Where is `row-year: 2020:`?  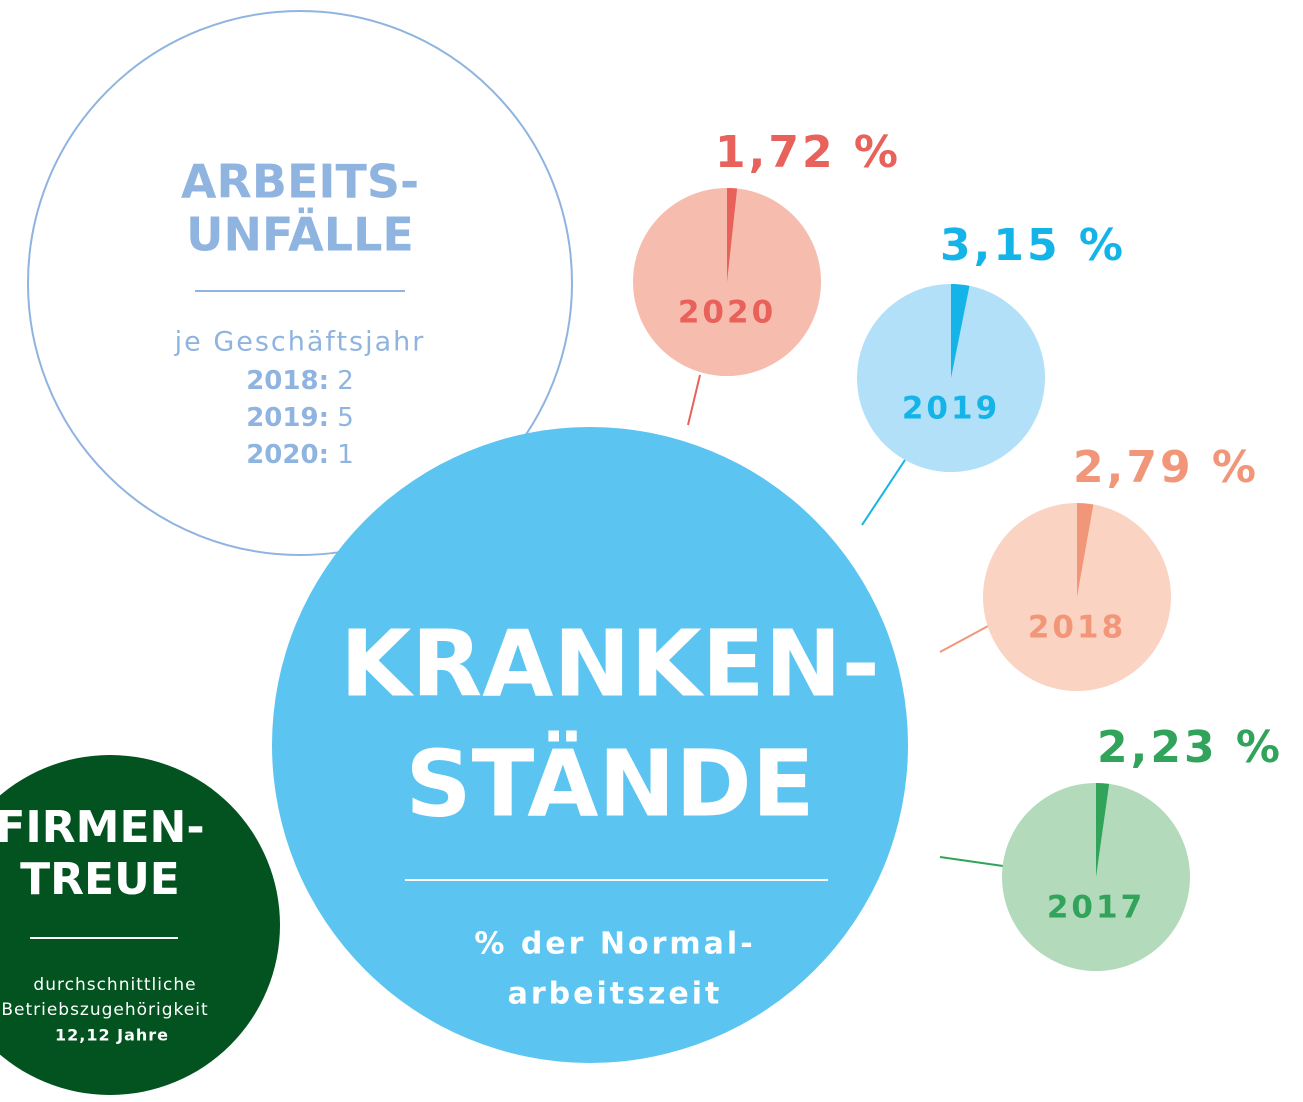 row-year: 2020: is located at coordinates (287, 455).